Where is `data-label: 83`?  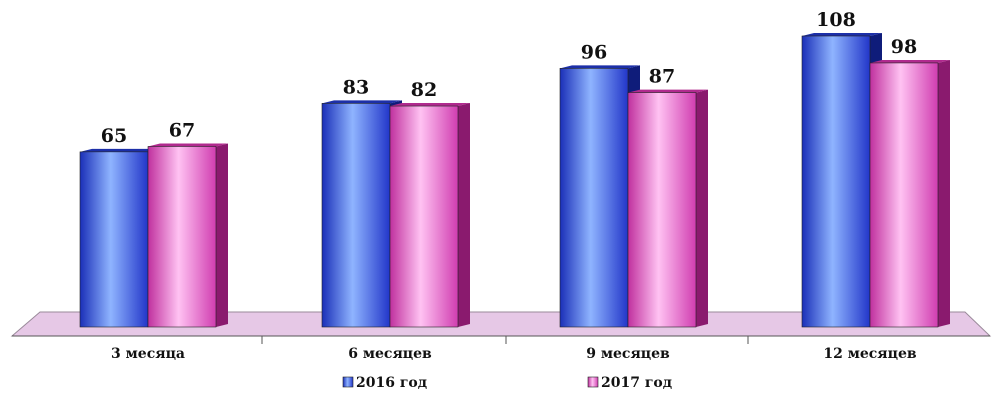 data-label: 83 is located at coordinates (356, 87).